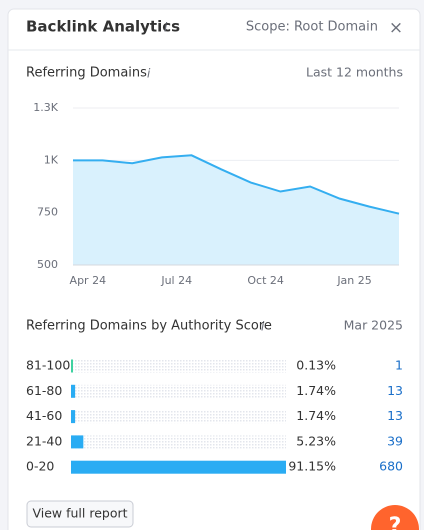  What do you see at coordinates (395, 440) in the screenshot?
I see `count-link: 39` at bounding box center [395, 440].